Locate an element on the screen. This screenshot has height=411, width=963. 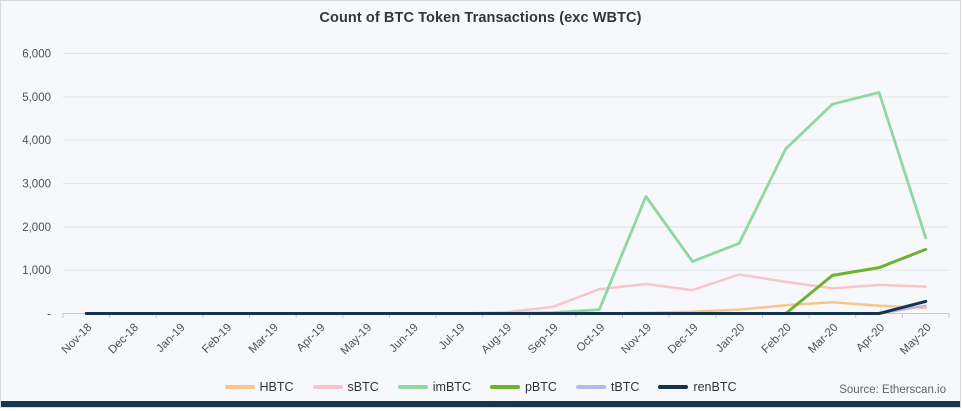
x-tick-label: Jun-19 is located at coordinates (404, 338).